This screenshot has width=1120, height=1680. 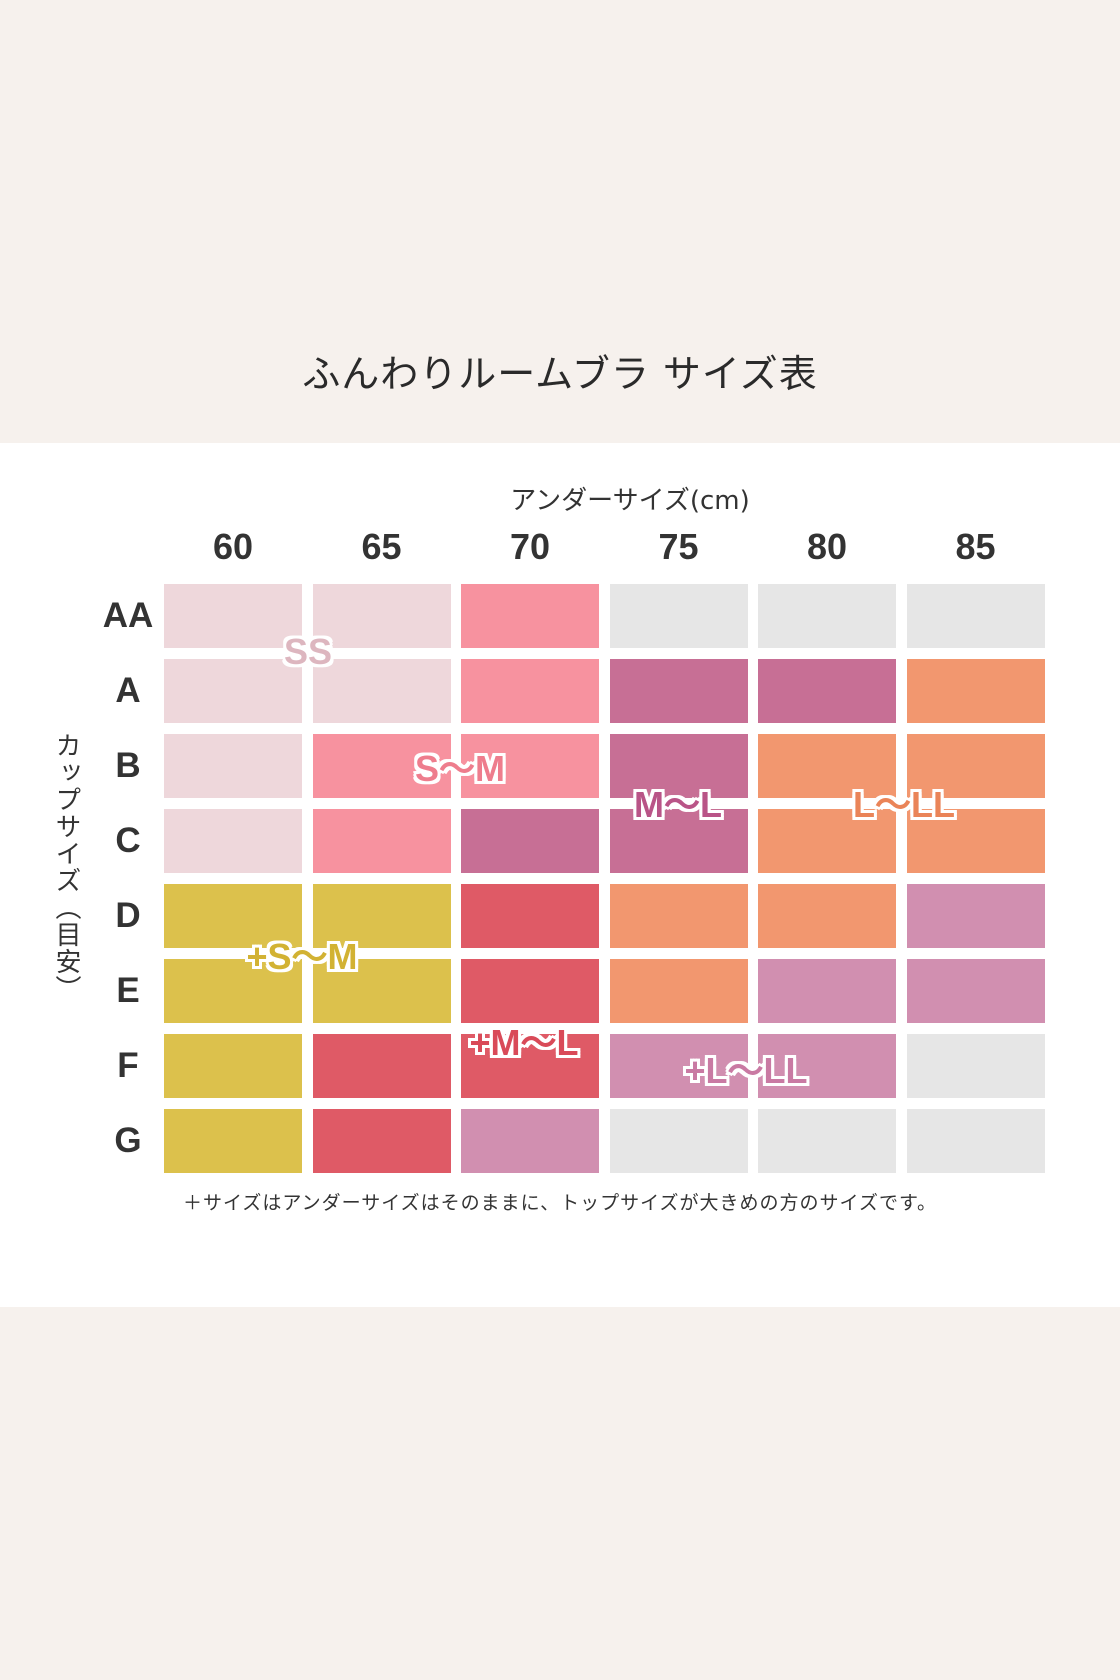 What do you see at coordinates (128, 990) in the screenshot?
I see `row-label-E: E` at bounding box center [128, 990].